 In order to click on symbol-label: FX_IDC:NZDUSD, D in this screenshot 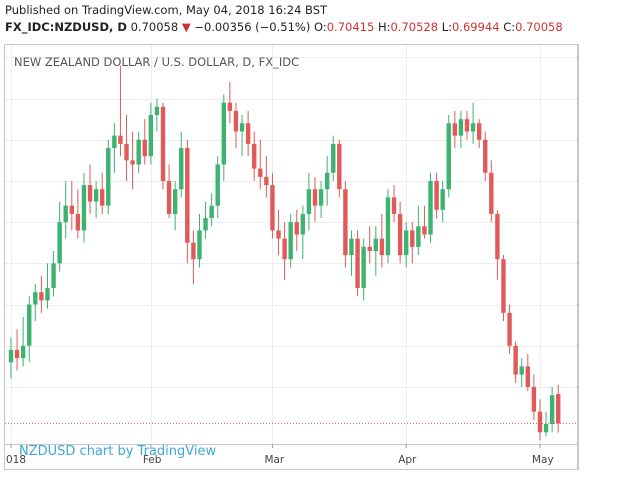, I will do `click(66, 27)`.